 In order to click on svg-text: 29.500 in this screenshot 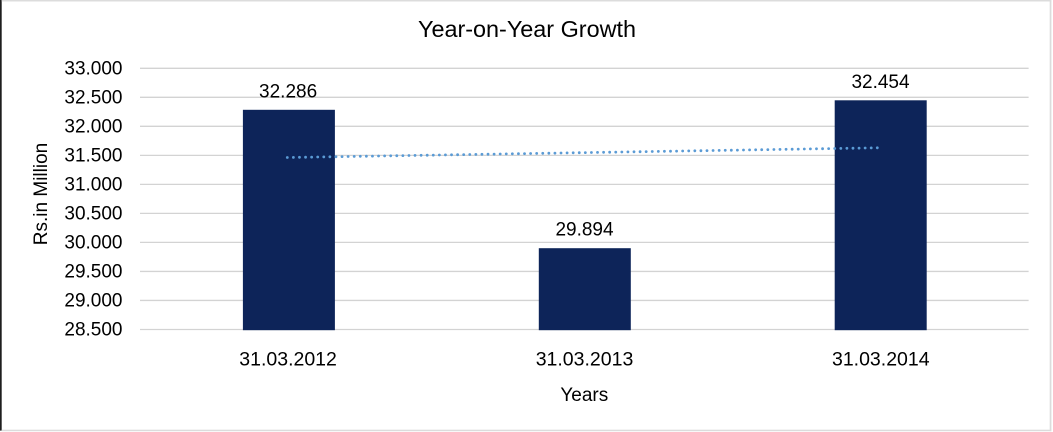, I will do `click(93, 272)`.